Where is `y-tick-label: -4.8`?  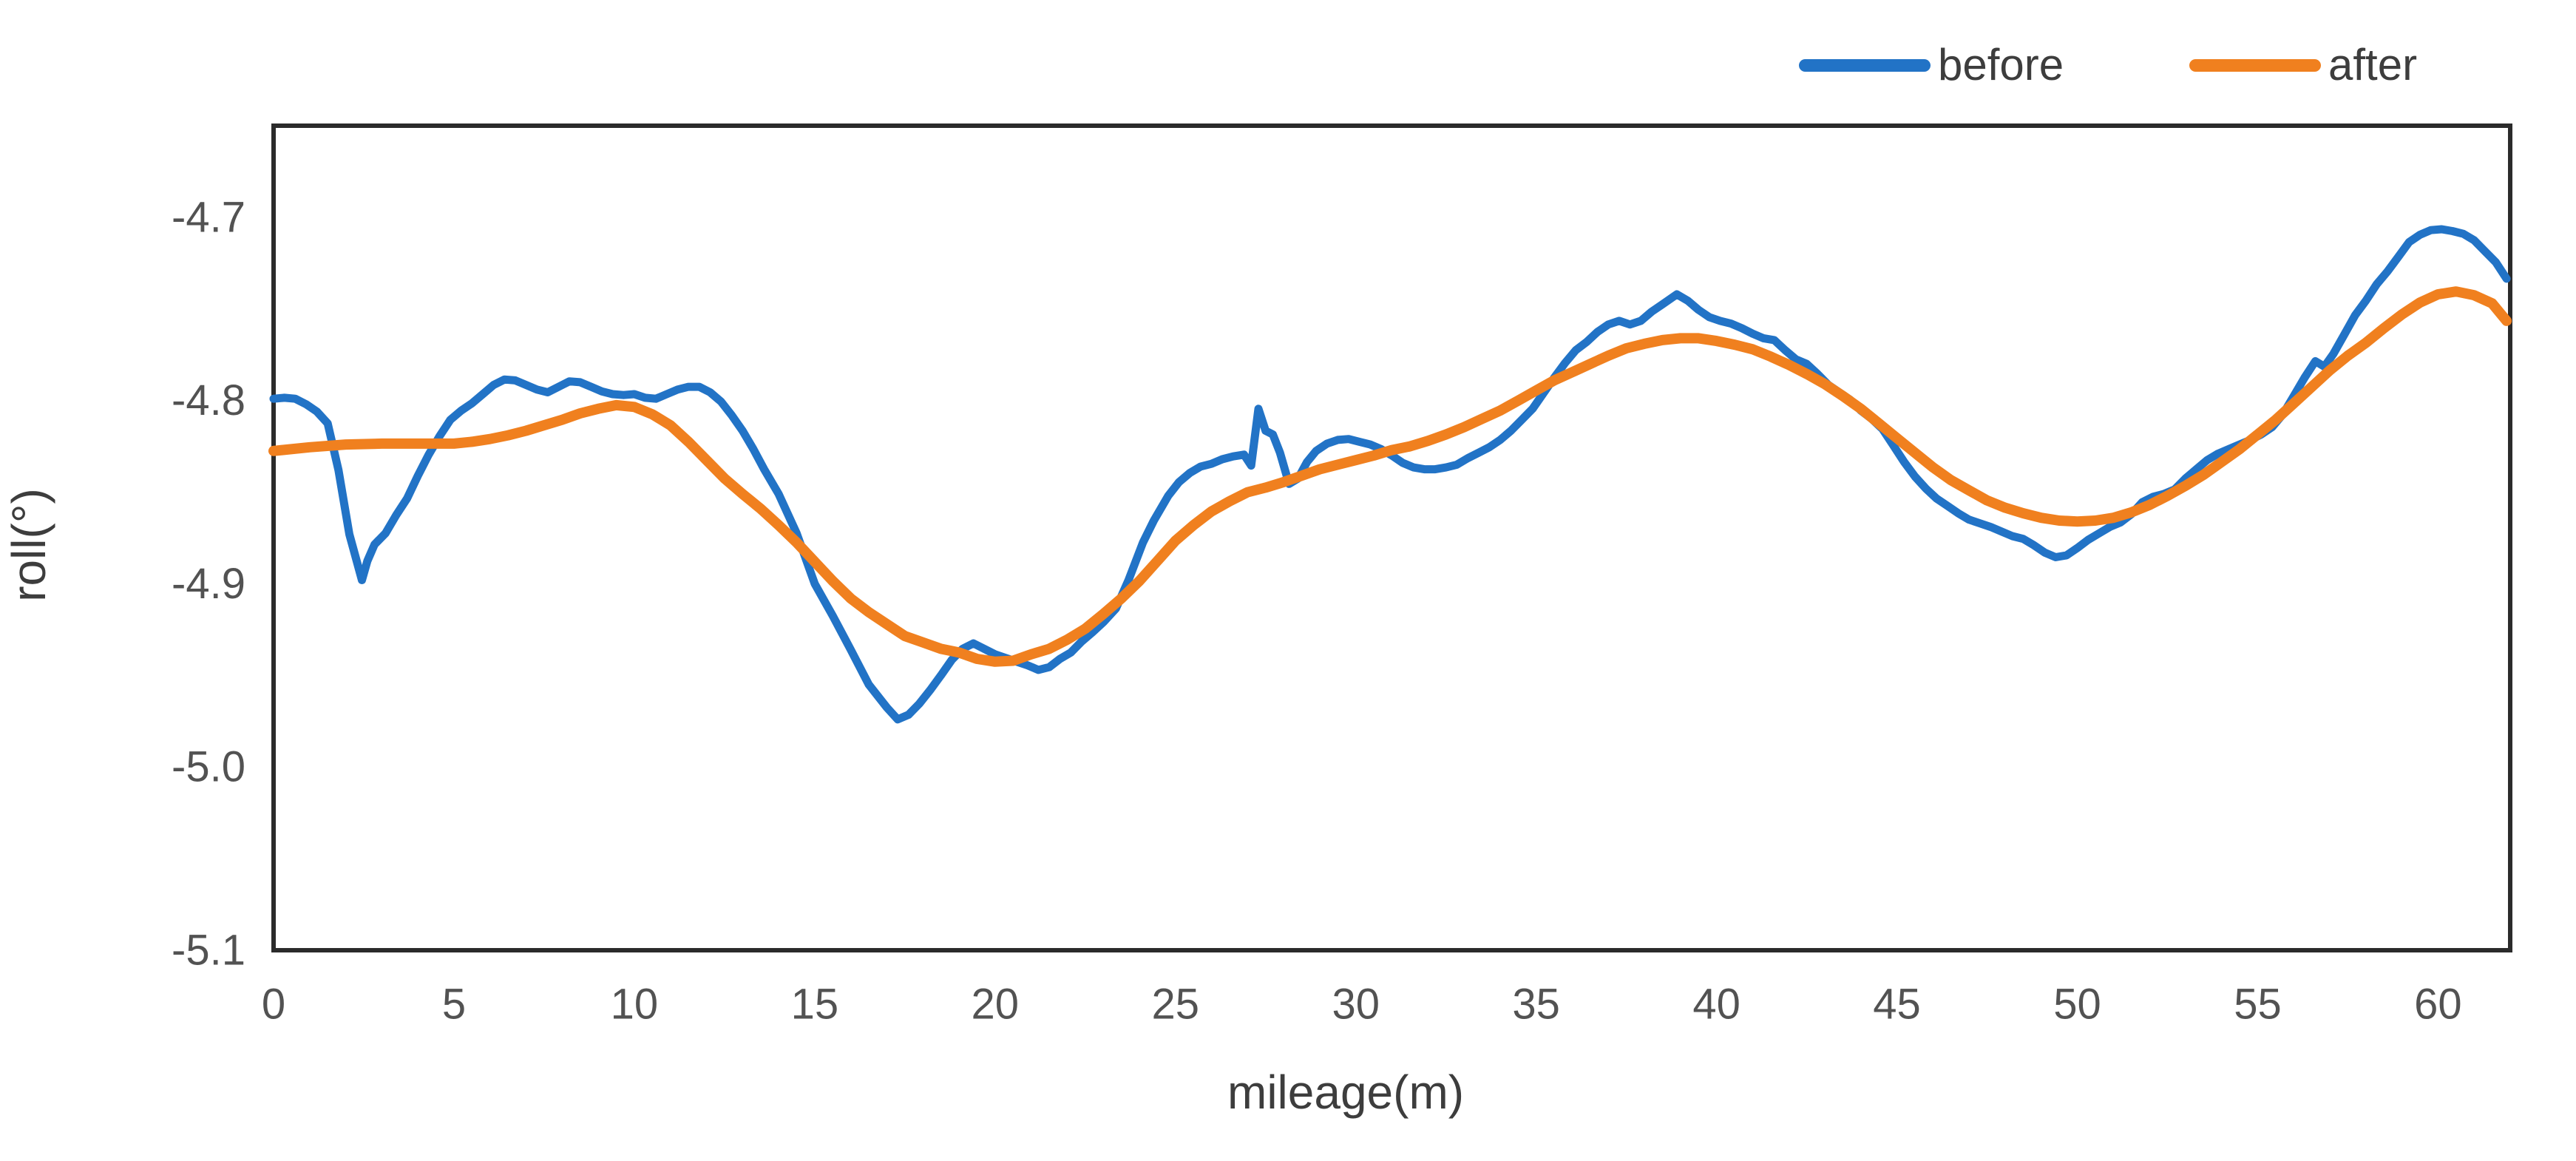 y-tick-label: -4.8 is located at coordinates (208, 400).